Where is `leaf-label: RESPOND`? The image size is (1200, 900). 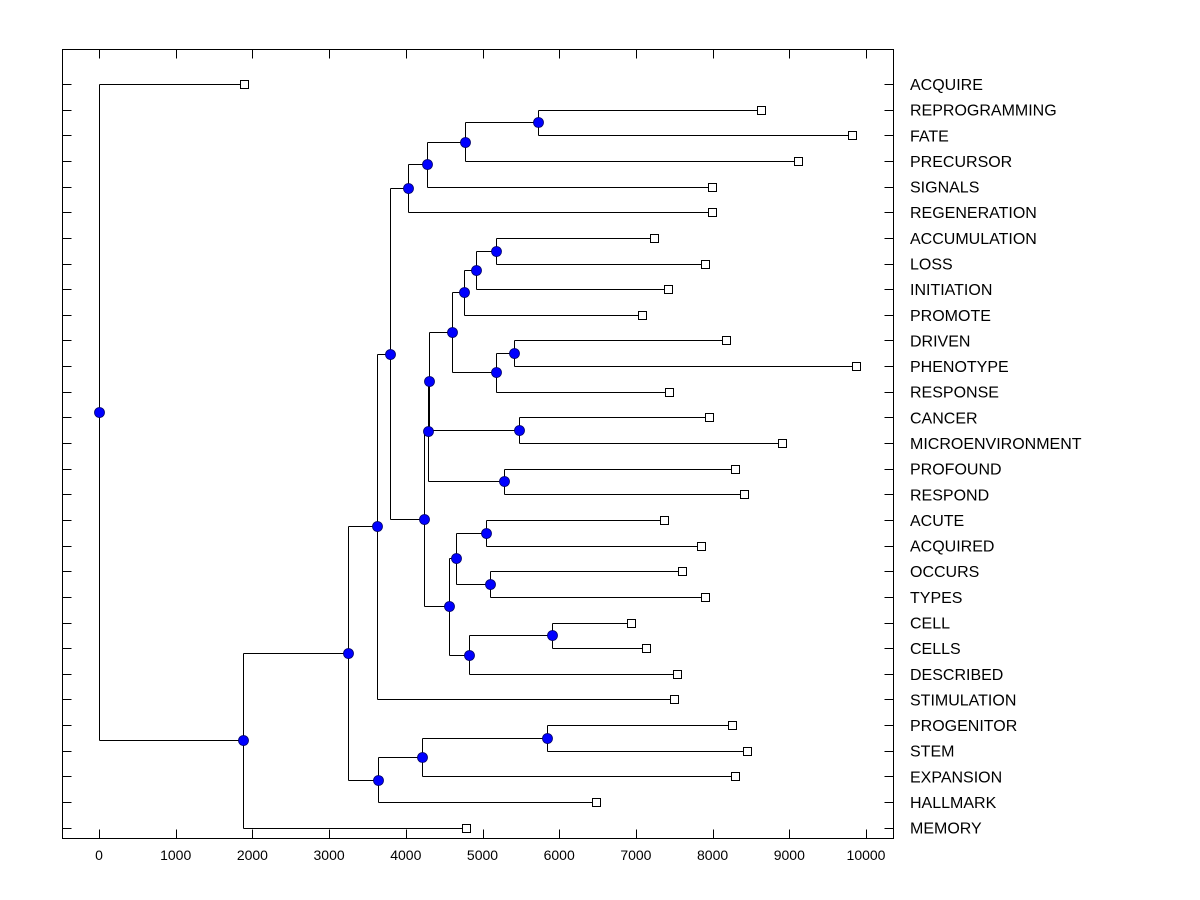 leaf-label: RESPOND is located at coordinates (949, 495).